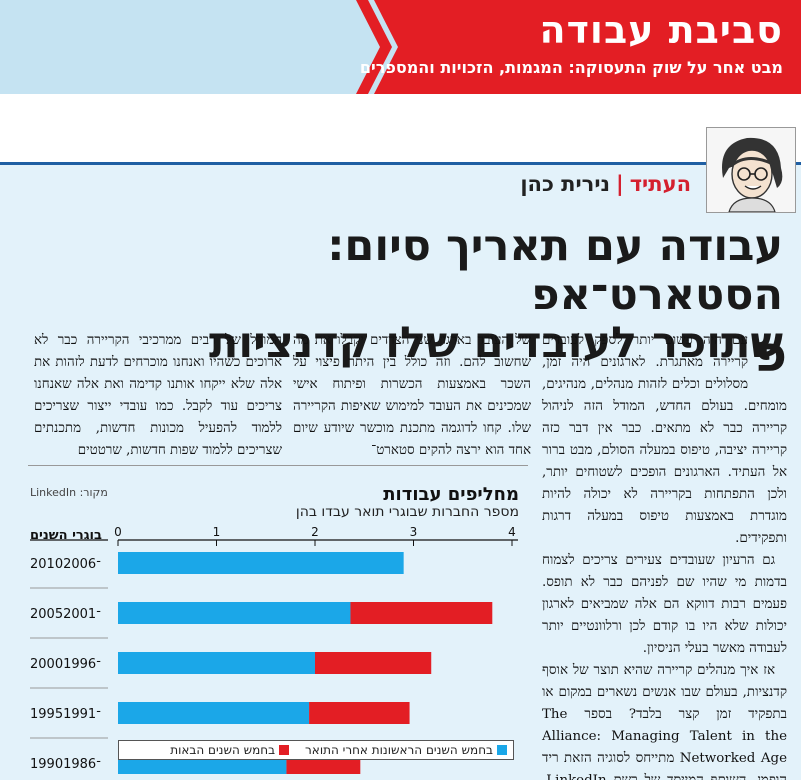 This screenshot has height=780, width=801. What do you see at coordinates (284, 750) in the screenshot?
I see `legend-swatch-red` at bounding box center [284, 750].